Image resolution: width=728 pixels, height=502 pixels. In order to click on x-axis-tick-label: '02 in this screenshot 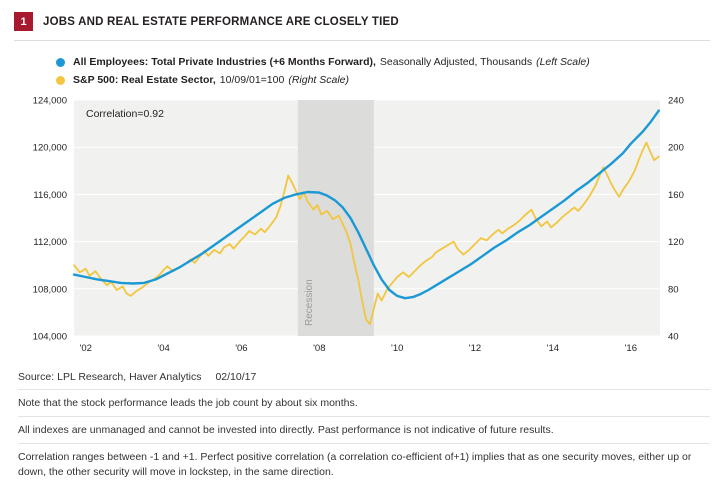, I will do `click(86, 348)`.